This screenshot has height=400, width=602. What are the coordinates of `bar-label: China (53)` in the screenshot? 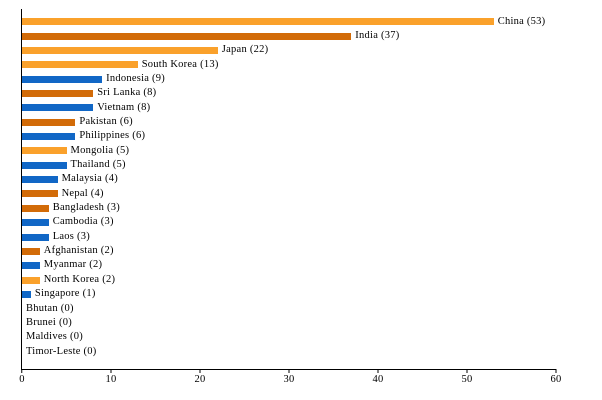 It's located at (521, 21).